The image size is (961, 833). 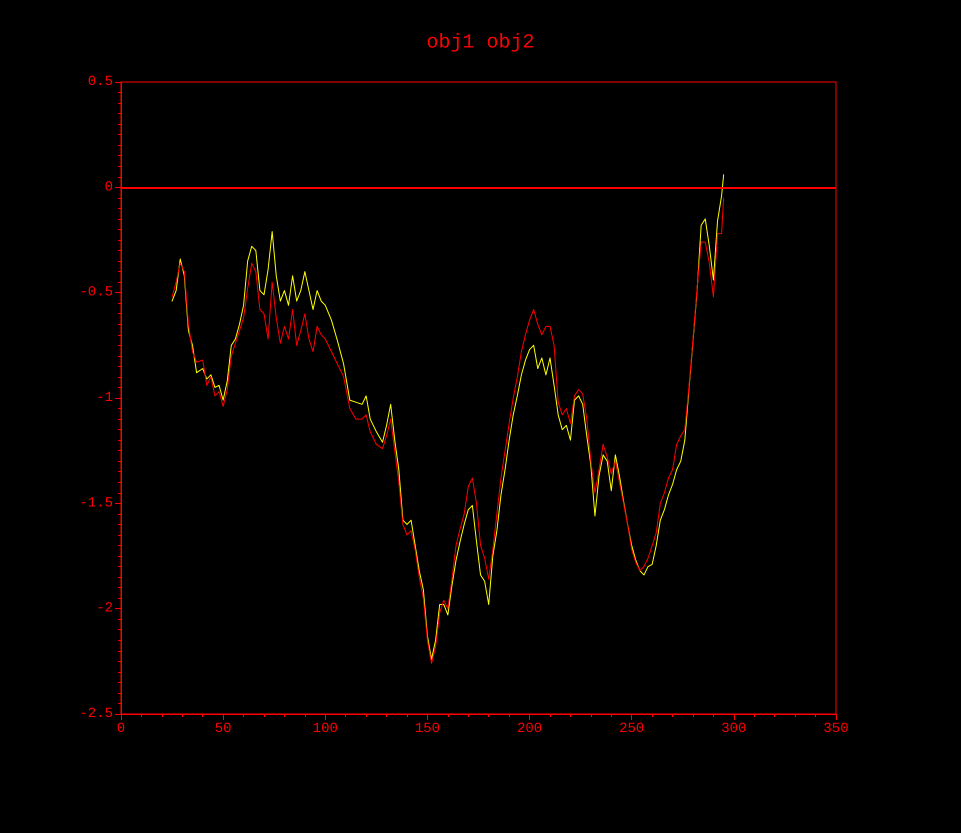 What do you see at coordinates (108, 187) in the screenshot?
I see `y-tick-label: 0` at bounding box center [108, 187].